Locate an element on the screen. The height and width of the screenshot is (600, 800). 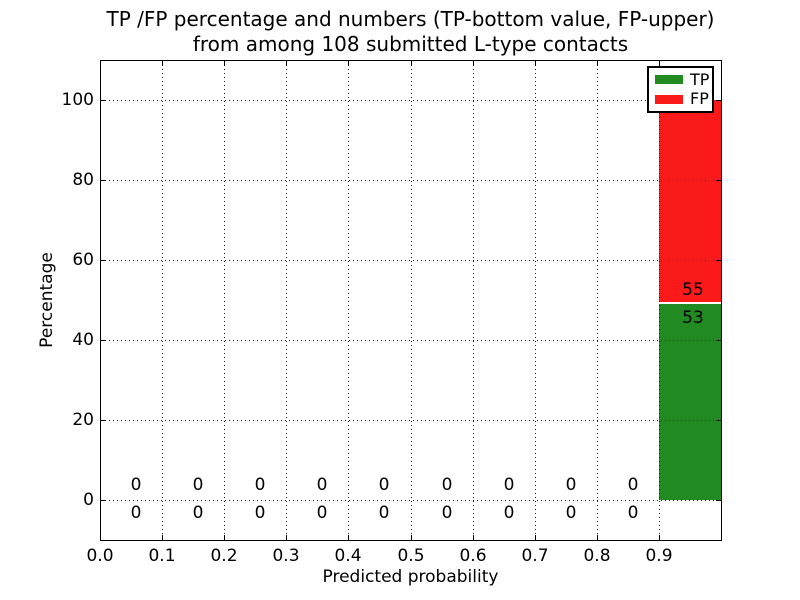
bar-value-label-fp: 55 is located at coordinates (693, 290).